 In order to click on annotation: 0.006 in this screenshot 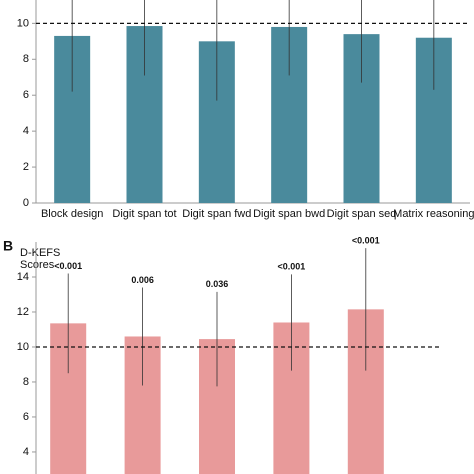, I will do `click(142, 280)`.